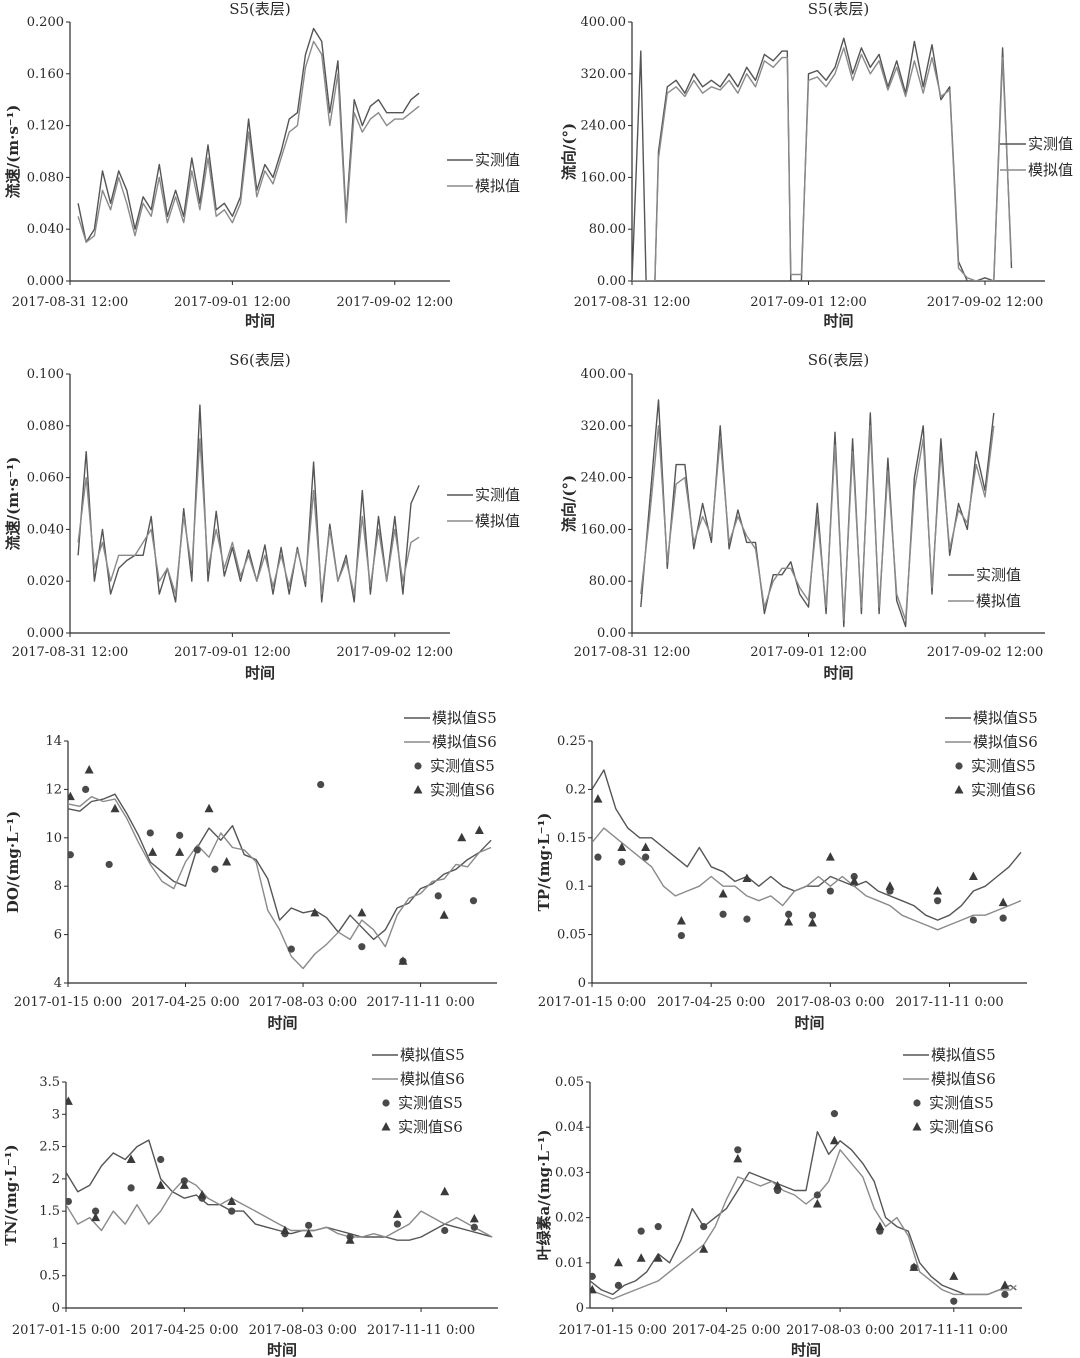  What do you see at coordinates (450, 754) in the screenshot?
I see `legend: 模拟值S5 模拟值S6 实测值S5 实测值S6` at bounding box center [450, 754].